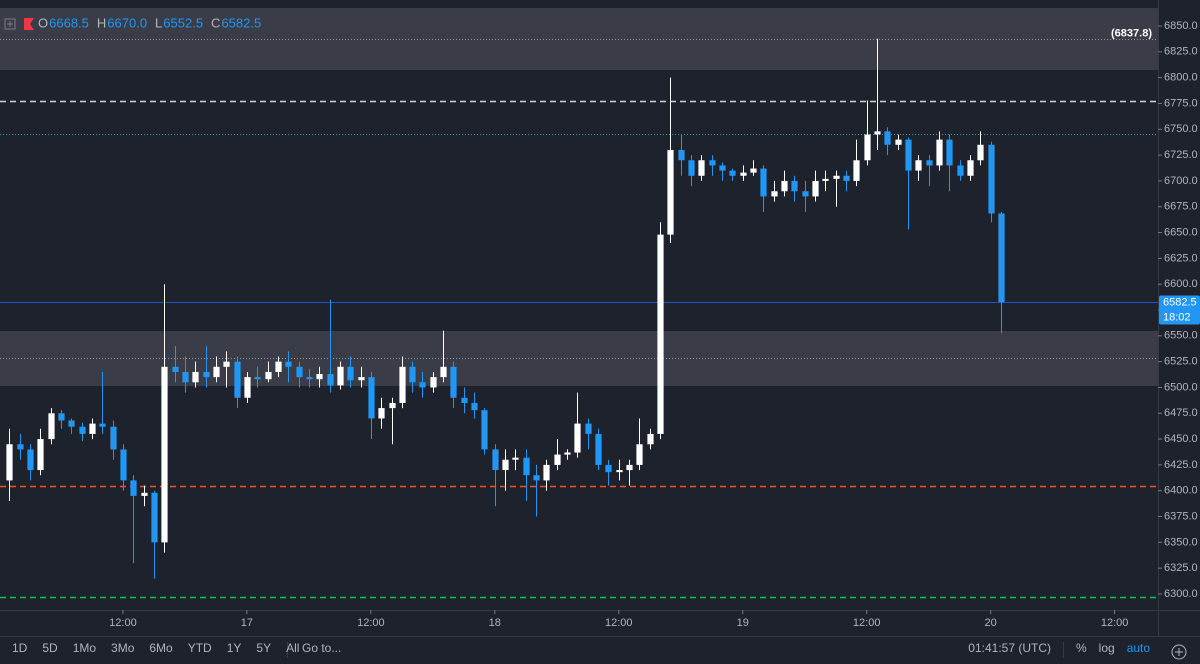  What do you see at coordinates (1180, 302) in the screenshot?
I see `last-price-label: 6582.5` at bounding box center [1180, 302].